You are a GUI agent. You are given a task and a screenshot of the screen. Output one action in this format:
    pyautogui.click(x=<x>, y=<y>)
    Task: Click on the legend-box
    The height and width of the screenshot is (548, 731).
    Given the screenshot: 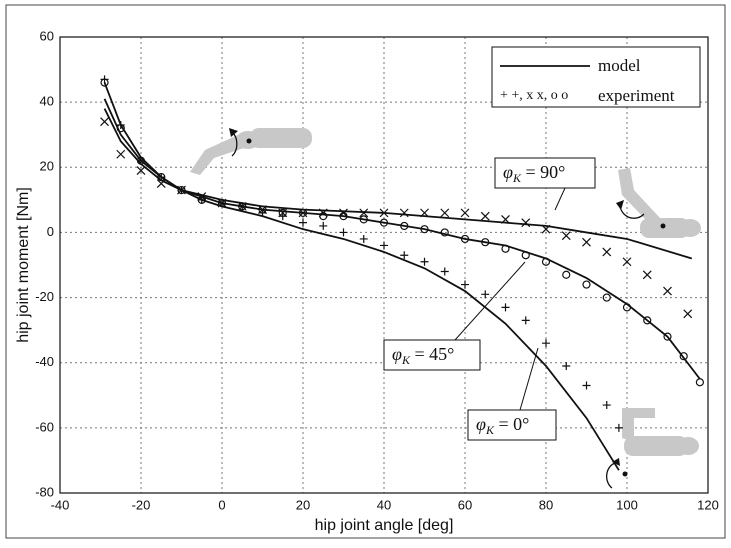 What is the action you would take?
    pyautogui.click(x=596, y=77)
    